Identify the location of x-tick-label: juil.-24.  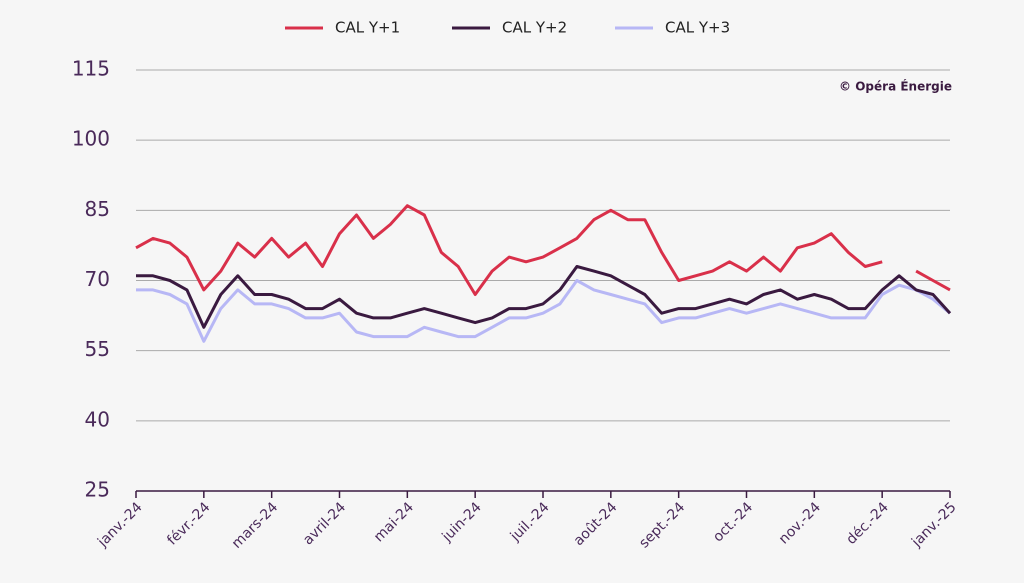
(530, 522).